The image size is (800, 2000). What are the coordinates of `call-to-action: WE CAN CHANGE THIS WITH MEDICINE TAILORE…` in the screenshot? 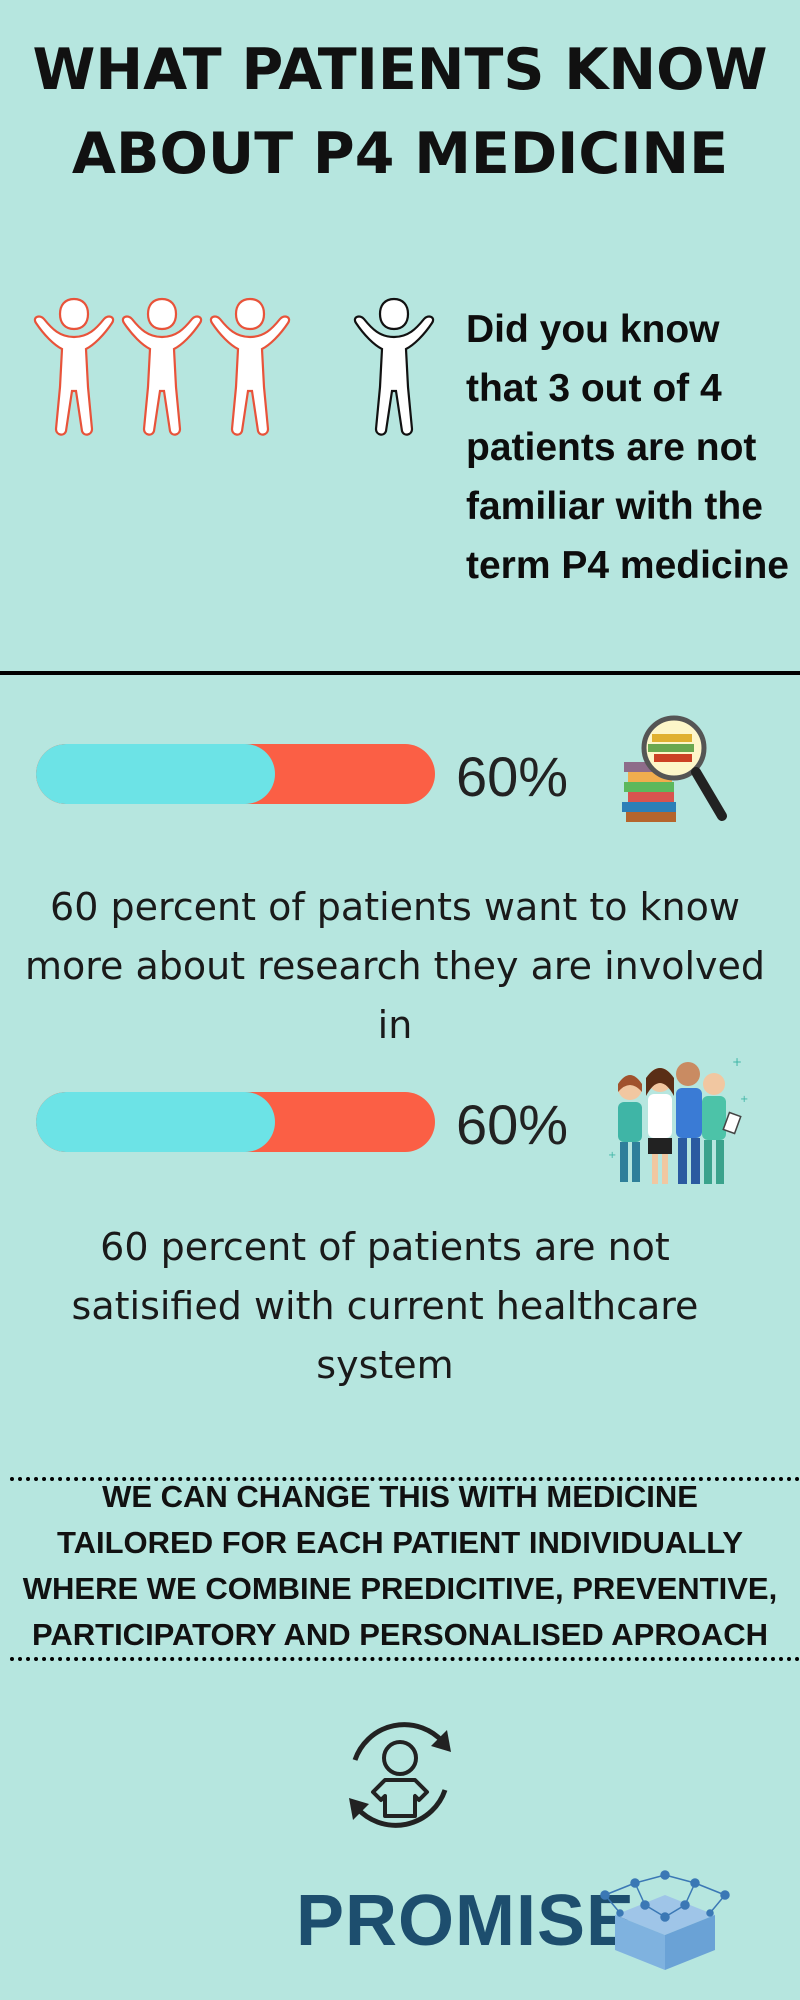 It's located at (400, 1566).